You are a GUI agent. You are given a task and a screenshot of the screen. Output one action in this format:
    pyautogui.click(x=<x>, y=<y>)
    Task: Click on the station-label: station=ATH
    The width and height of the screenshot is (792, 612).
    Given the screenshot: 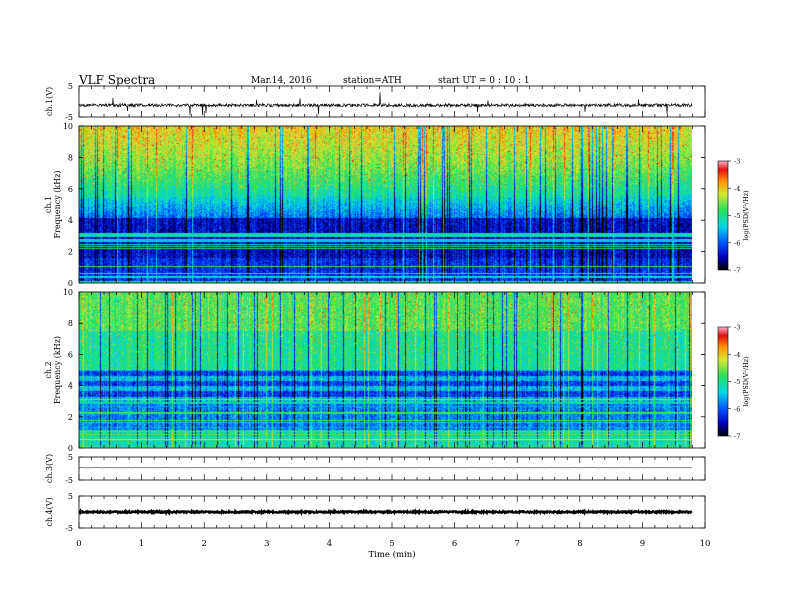 What is the action you would take?
    pyautogui.click(x=372, y=81)
    